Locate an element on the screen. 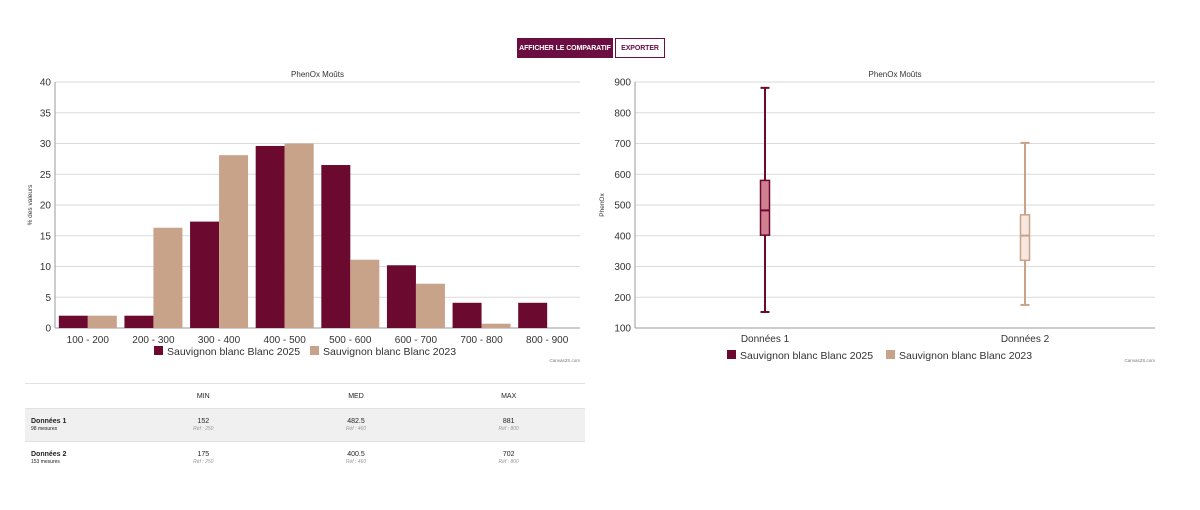 The height and width of the screenshot is (510, 1200). measure-count: 98 mesures is located at coordinates (44, 429).